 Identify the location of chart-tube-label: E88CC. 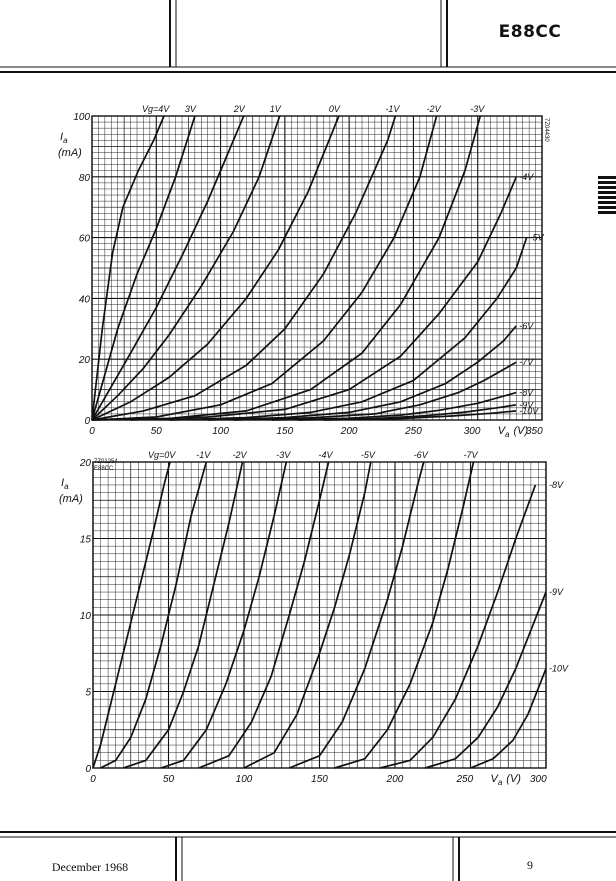
(104, 469).